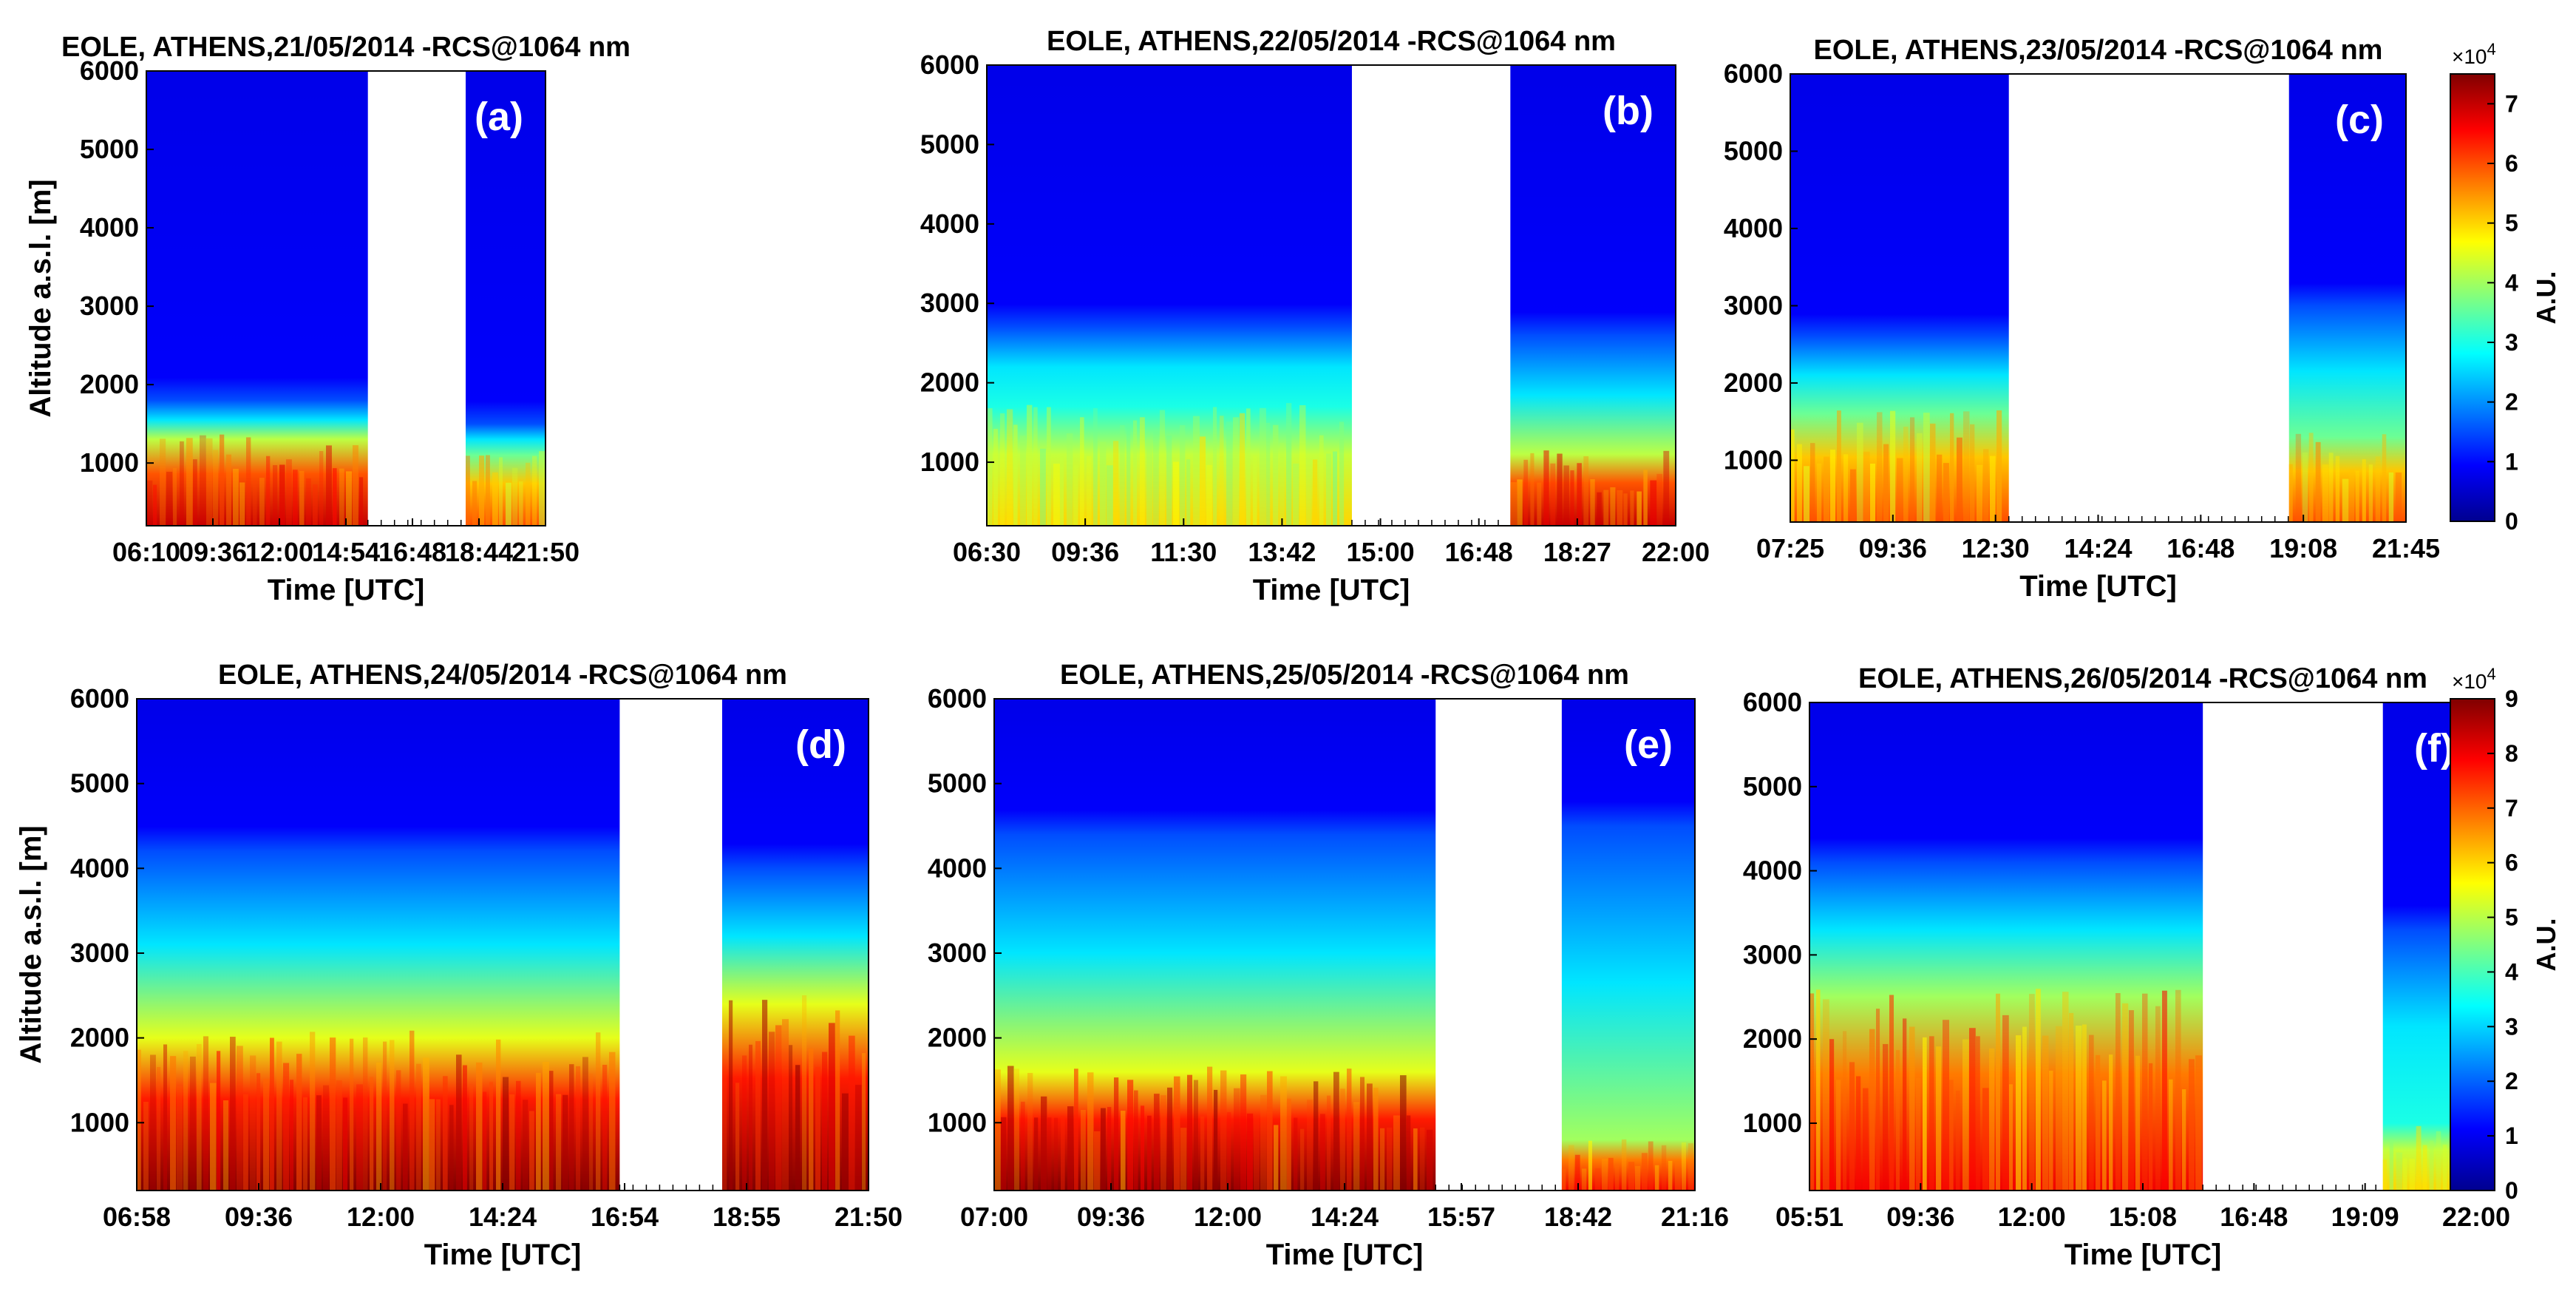  Describe the element at coordinates (137, 1217) in the screenshot. I see `x-tick-label: 06:58` at that location.